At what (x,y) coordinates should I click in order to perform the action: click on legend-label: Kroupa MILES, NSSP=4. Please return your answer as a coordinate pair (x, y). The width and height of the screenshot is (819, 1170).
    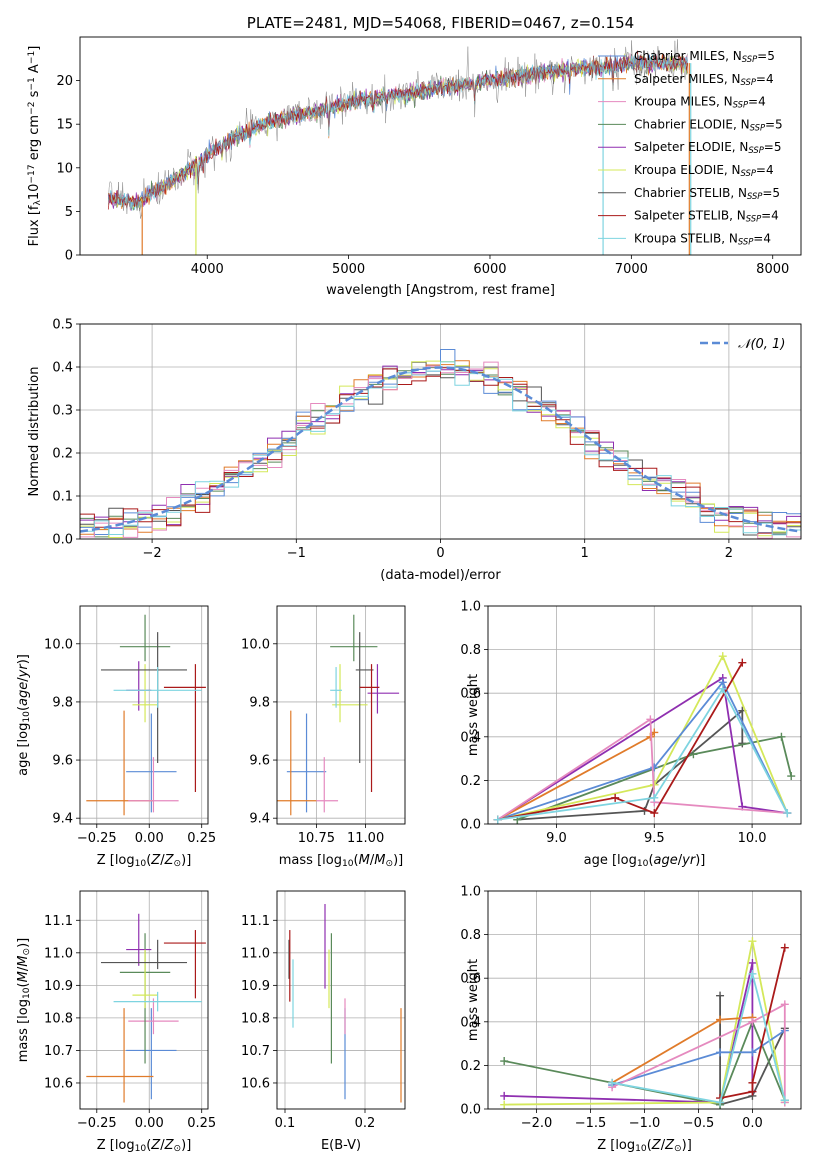
    Looking at the image, I should click on (700, 102).